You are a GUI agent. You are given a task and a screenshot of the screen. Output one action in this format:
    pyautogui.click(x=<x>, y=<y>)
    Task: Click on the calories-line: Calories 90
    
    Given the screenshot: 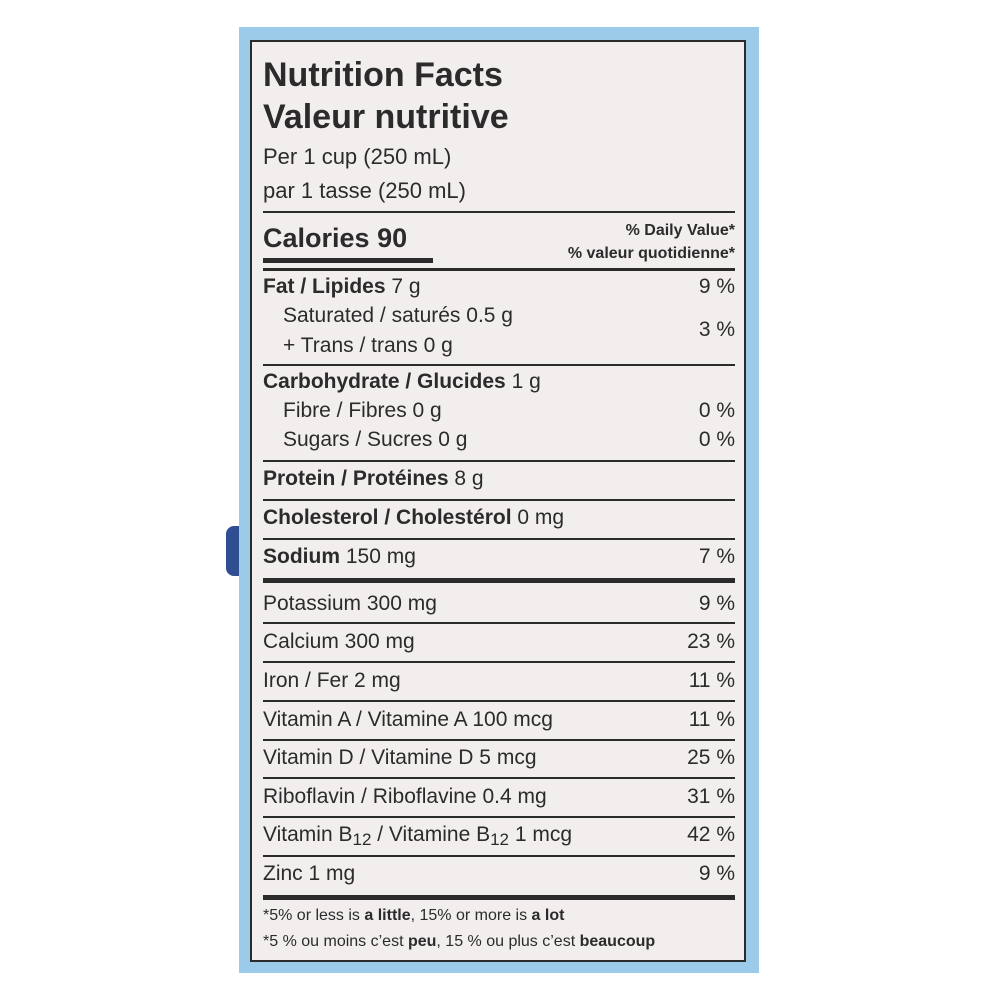 What is the action you would take?
    pyautogui.click(x=335, y=238)
    